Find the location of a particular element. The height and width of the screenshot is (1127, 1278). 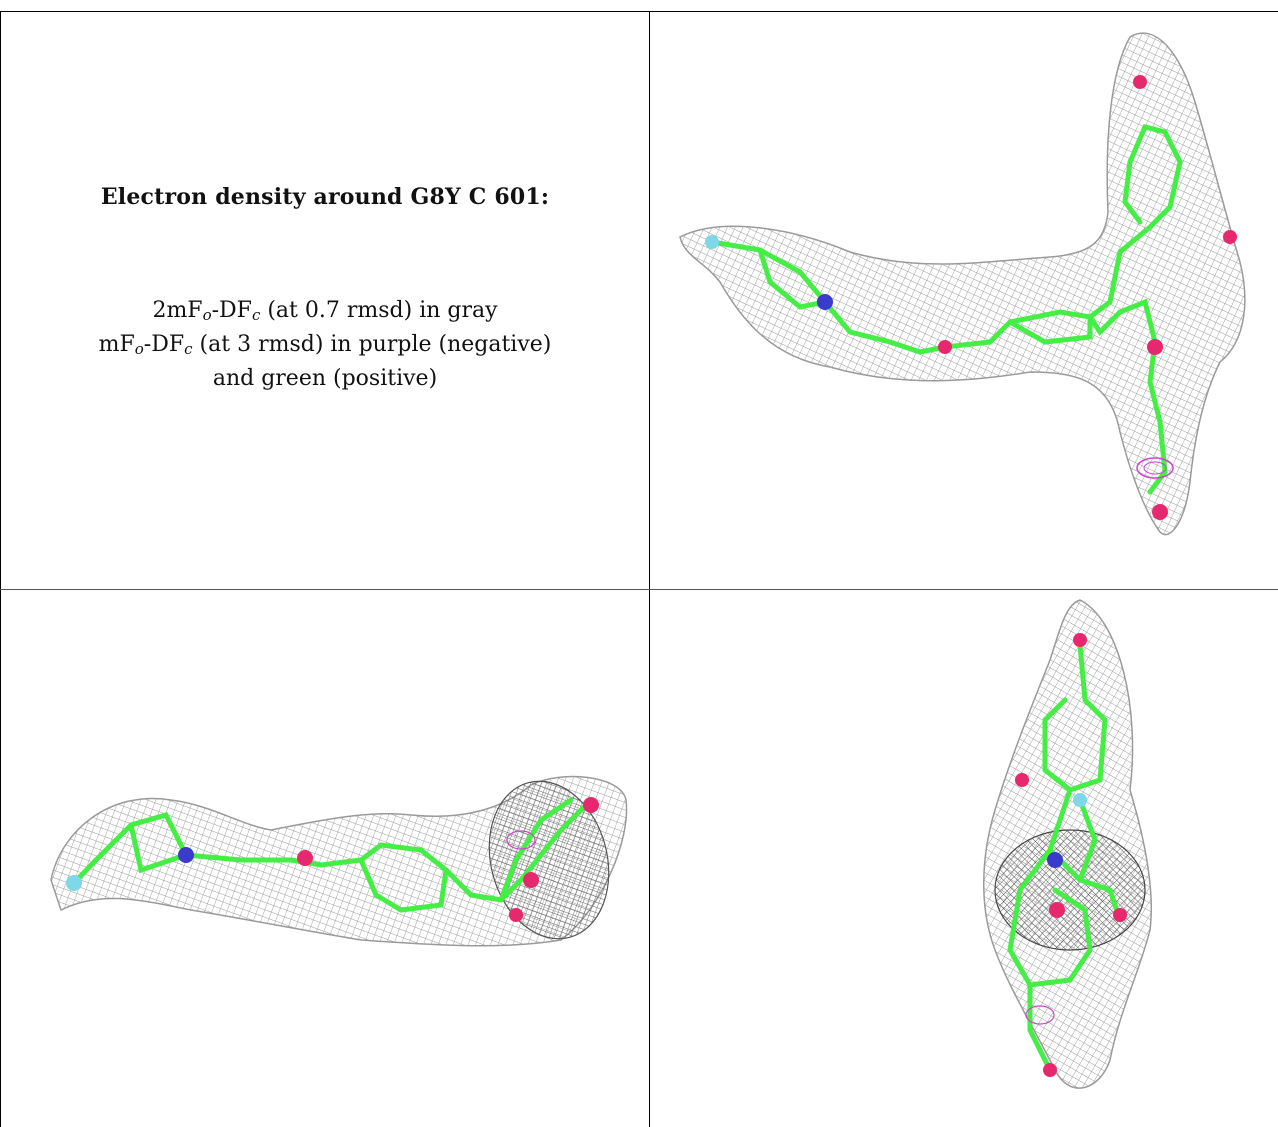

frame-left is located at coordinates (0, 569).